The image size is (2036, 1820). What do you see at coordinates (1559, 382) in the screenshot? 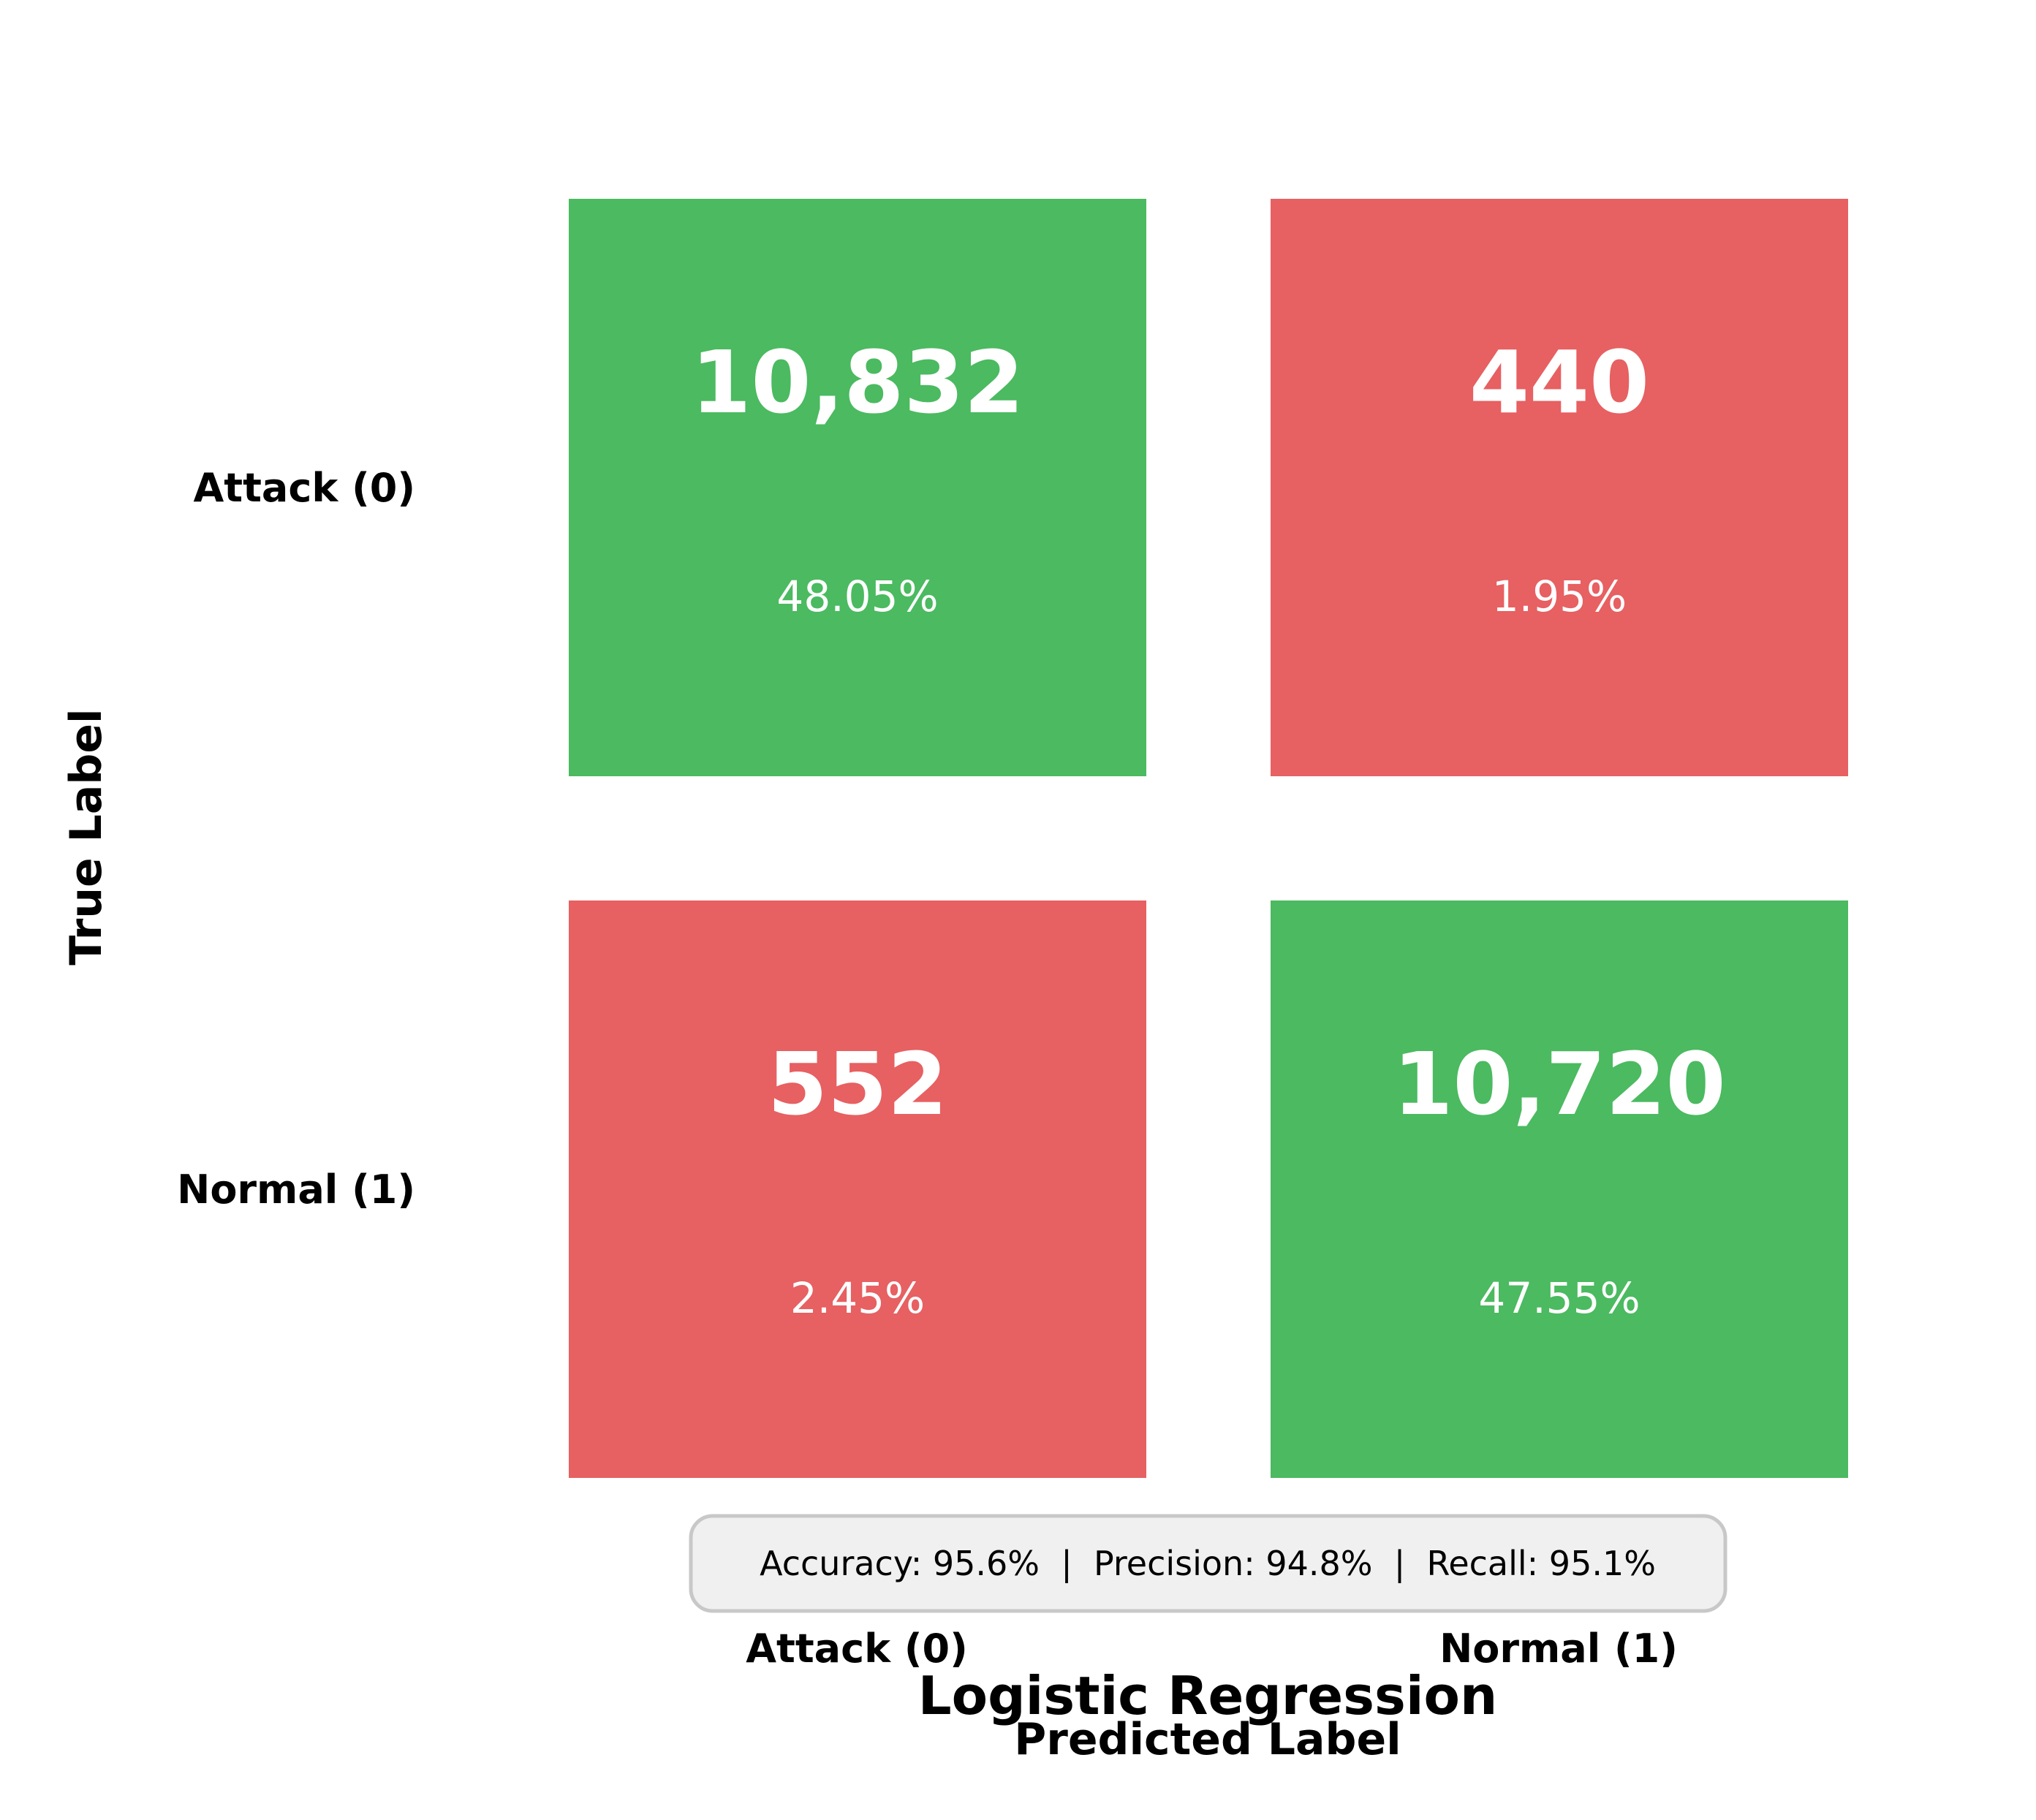
I see `cell-count: 440` at bounding box center [1559, 382].